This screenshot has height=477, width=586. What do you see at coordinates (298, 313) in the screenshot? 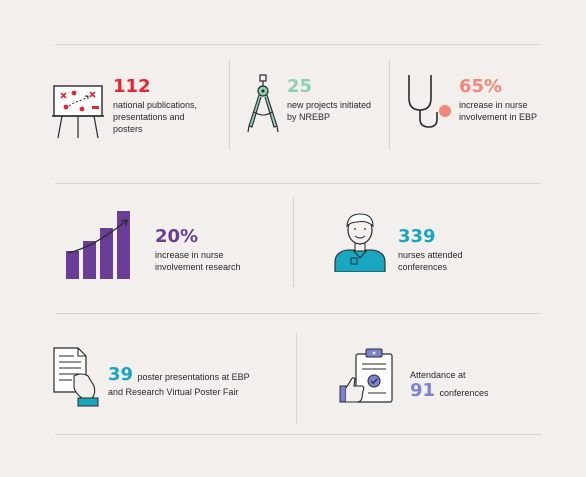
I see `divider-row2` at bounding box center [298, 313].